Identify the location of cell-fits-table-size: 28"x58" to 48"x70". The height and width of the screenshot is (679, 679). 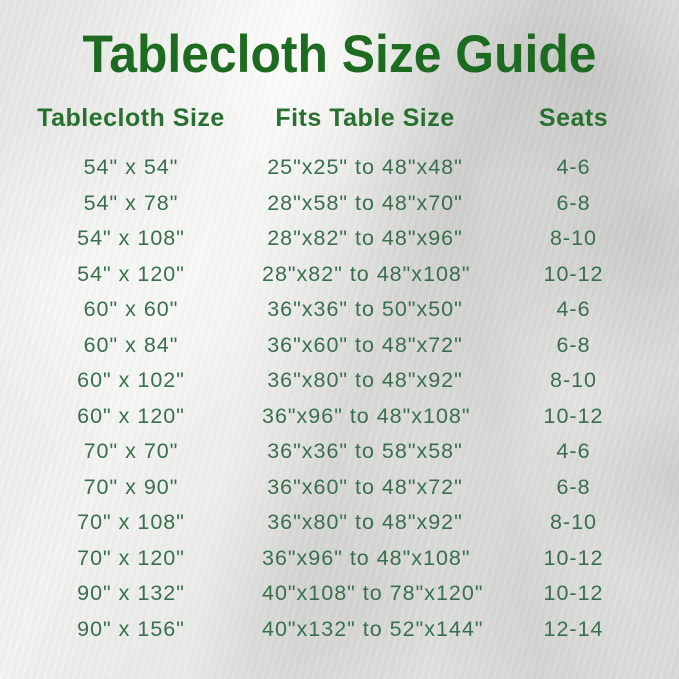
(365, 202).